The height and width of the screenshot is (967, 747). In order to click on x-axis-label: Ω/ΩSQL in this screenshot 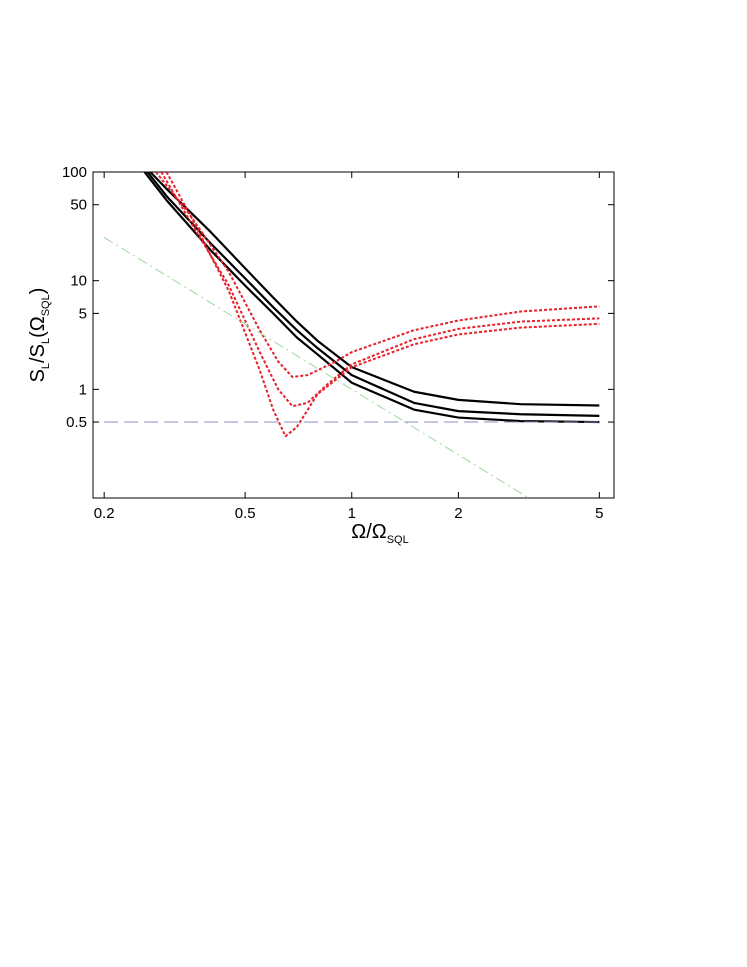, I will do `click(379, 533)`.